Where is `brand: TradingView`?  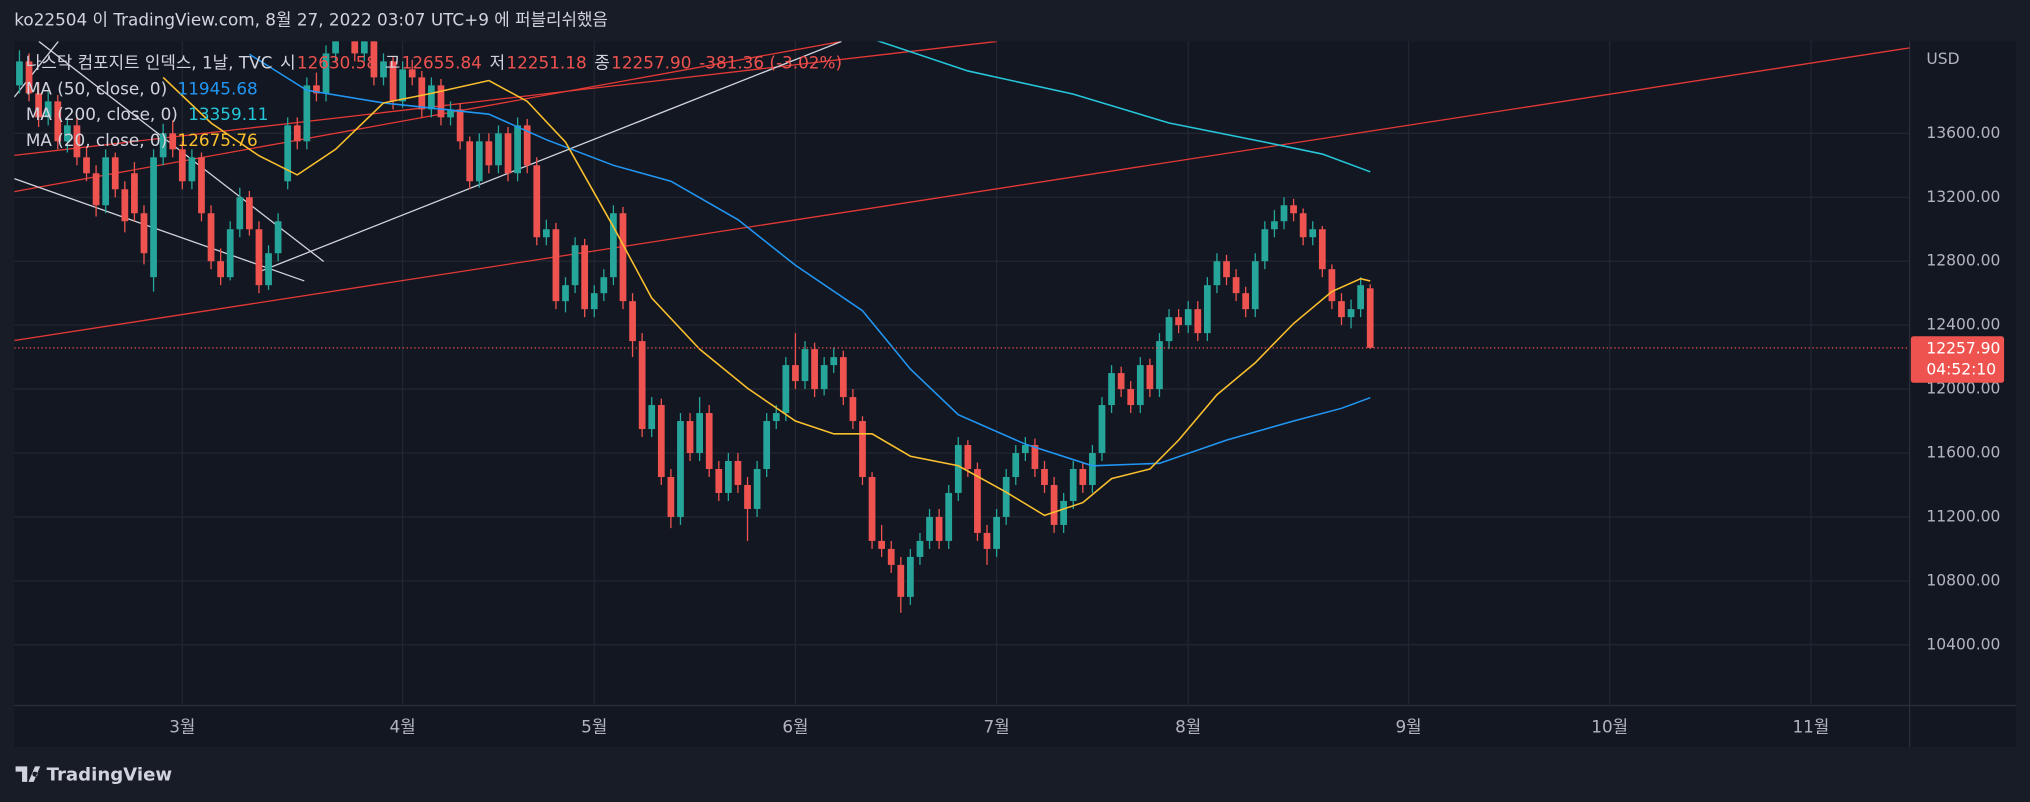
brand: TradingView is located at coordinates (110, 774).